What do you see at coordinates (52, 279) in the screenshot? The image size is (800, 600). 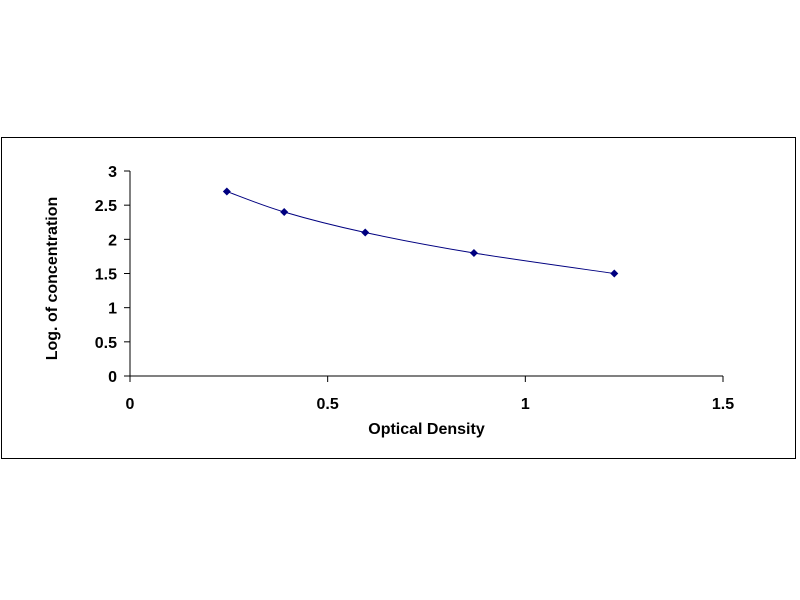 I see `y-axis-title: Log. of concentration` at bounding box center [52, 279].